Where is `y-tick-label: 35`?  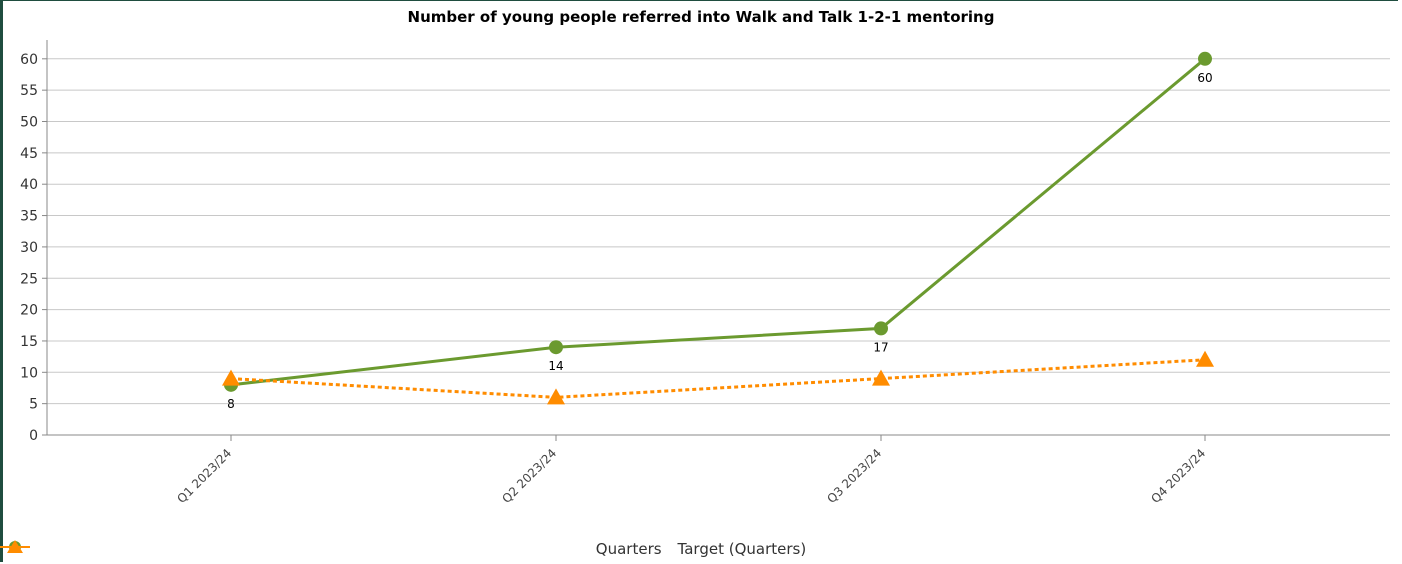 y-tick-label: 35 is located at coordinates (29, 217).